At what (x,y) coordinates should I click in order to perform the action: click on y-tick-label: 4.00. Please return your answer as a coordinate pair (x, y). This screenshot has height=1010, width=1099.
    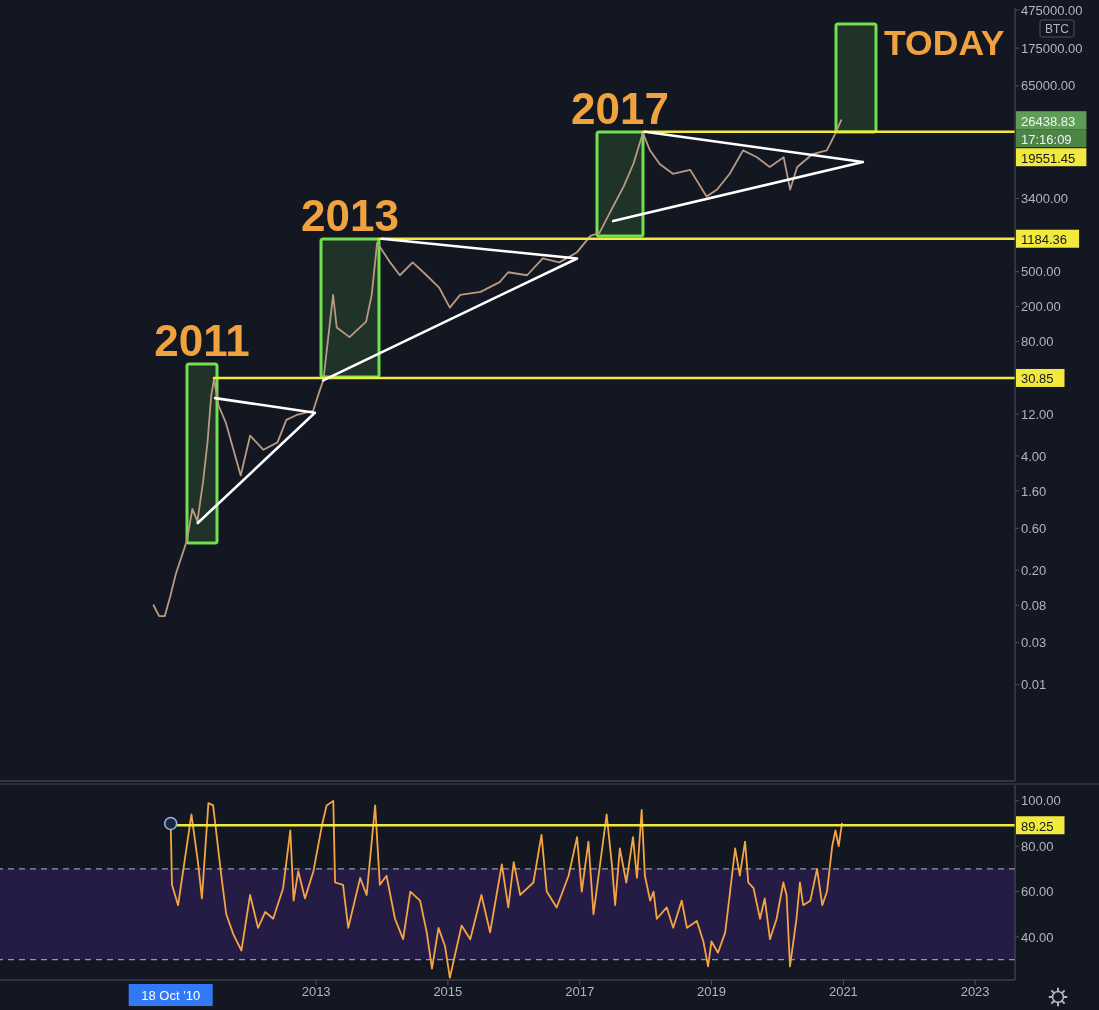
    Looking at the image, I should click on (1034, 456).